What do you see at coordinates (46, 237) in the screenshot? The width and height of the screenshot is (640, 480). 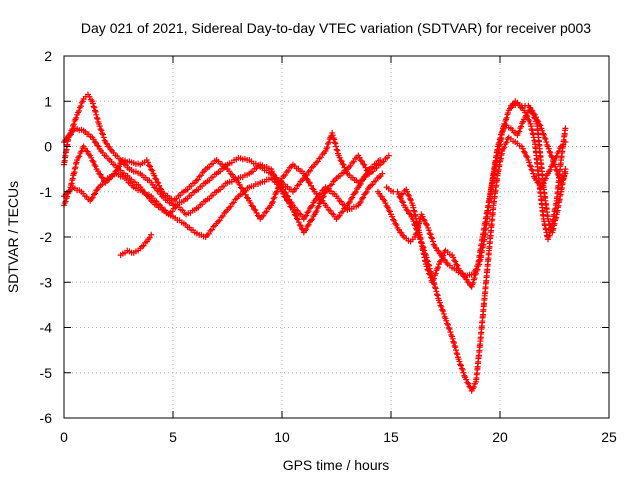 I see `y-tick-label: -2` at bounding box center [46, 237].